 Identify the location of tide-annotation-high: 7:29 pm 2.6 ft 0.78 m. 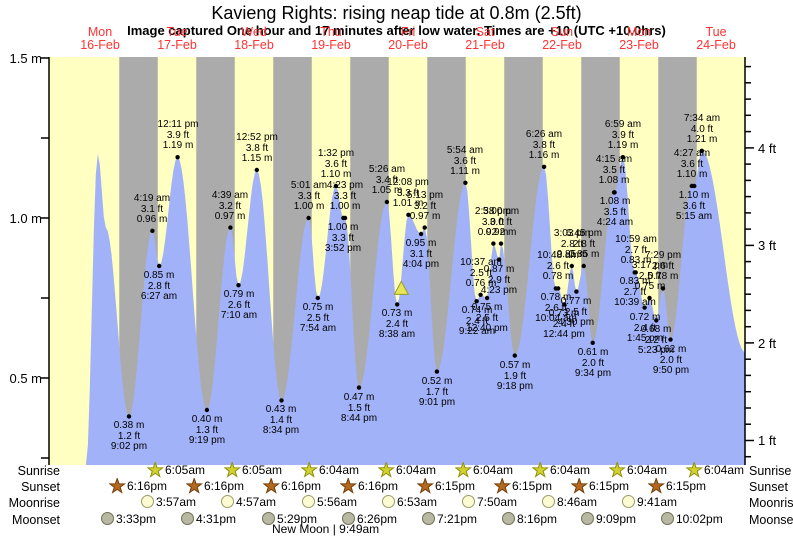
(663, 266).